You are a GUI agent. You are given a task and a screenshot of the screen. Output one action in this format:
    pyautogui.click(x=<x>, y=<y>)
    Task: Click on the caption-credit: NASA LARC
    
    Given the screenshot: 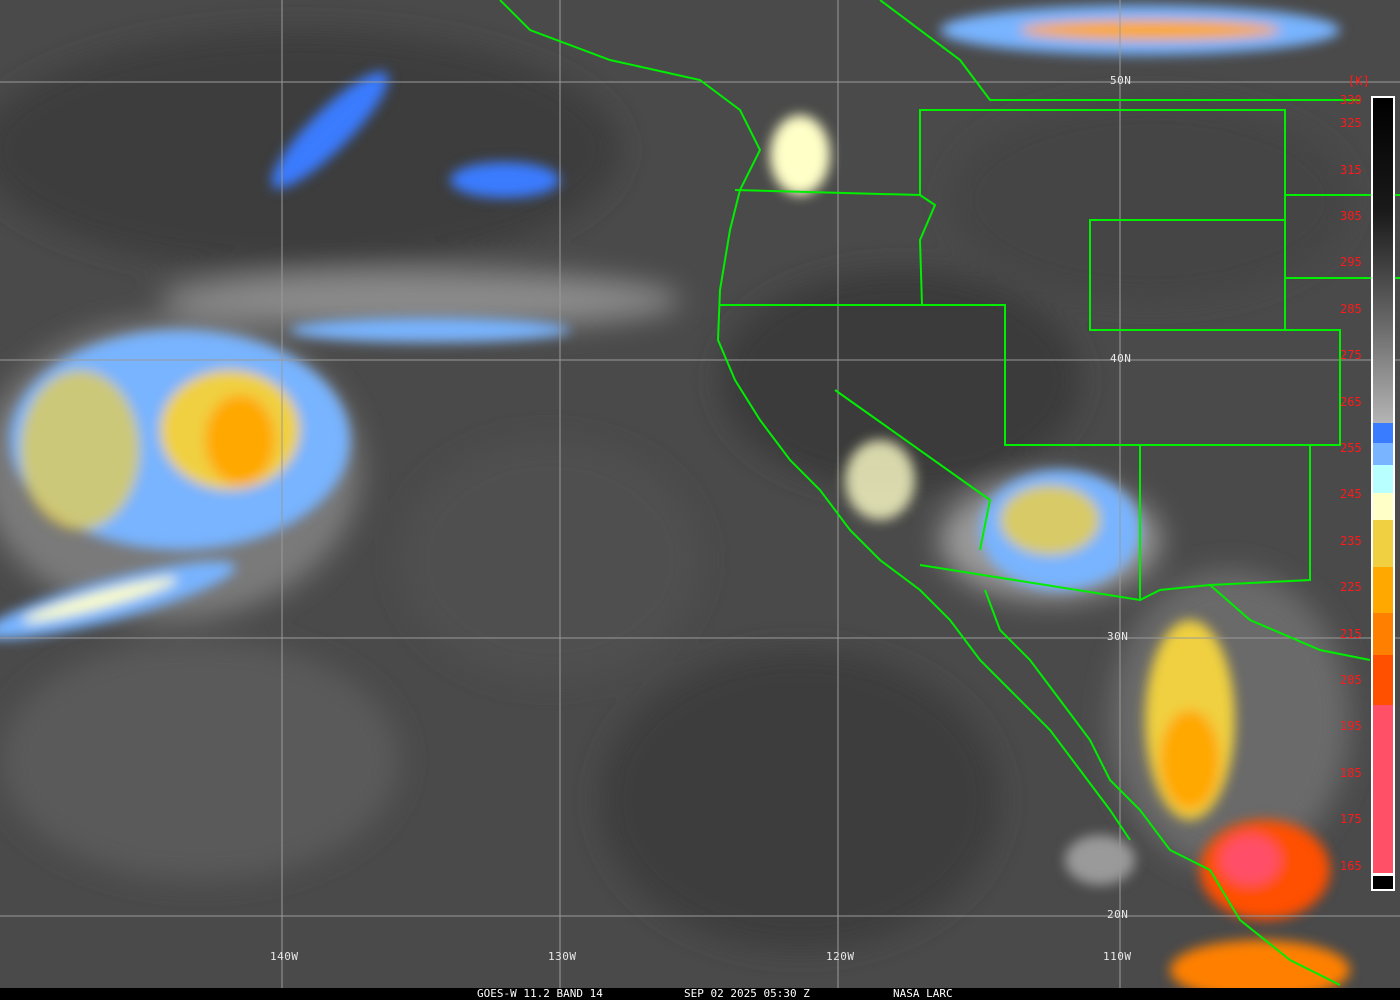 What is the action you would take?
    pyautogui.click(x=923, y=993)
    